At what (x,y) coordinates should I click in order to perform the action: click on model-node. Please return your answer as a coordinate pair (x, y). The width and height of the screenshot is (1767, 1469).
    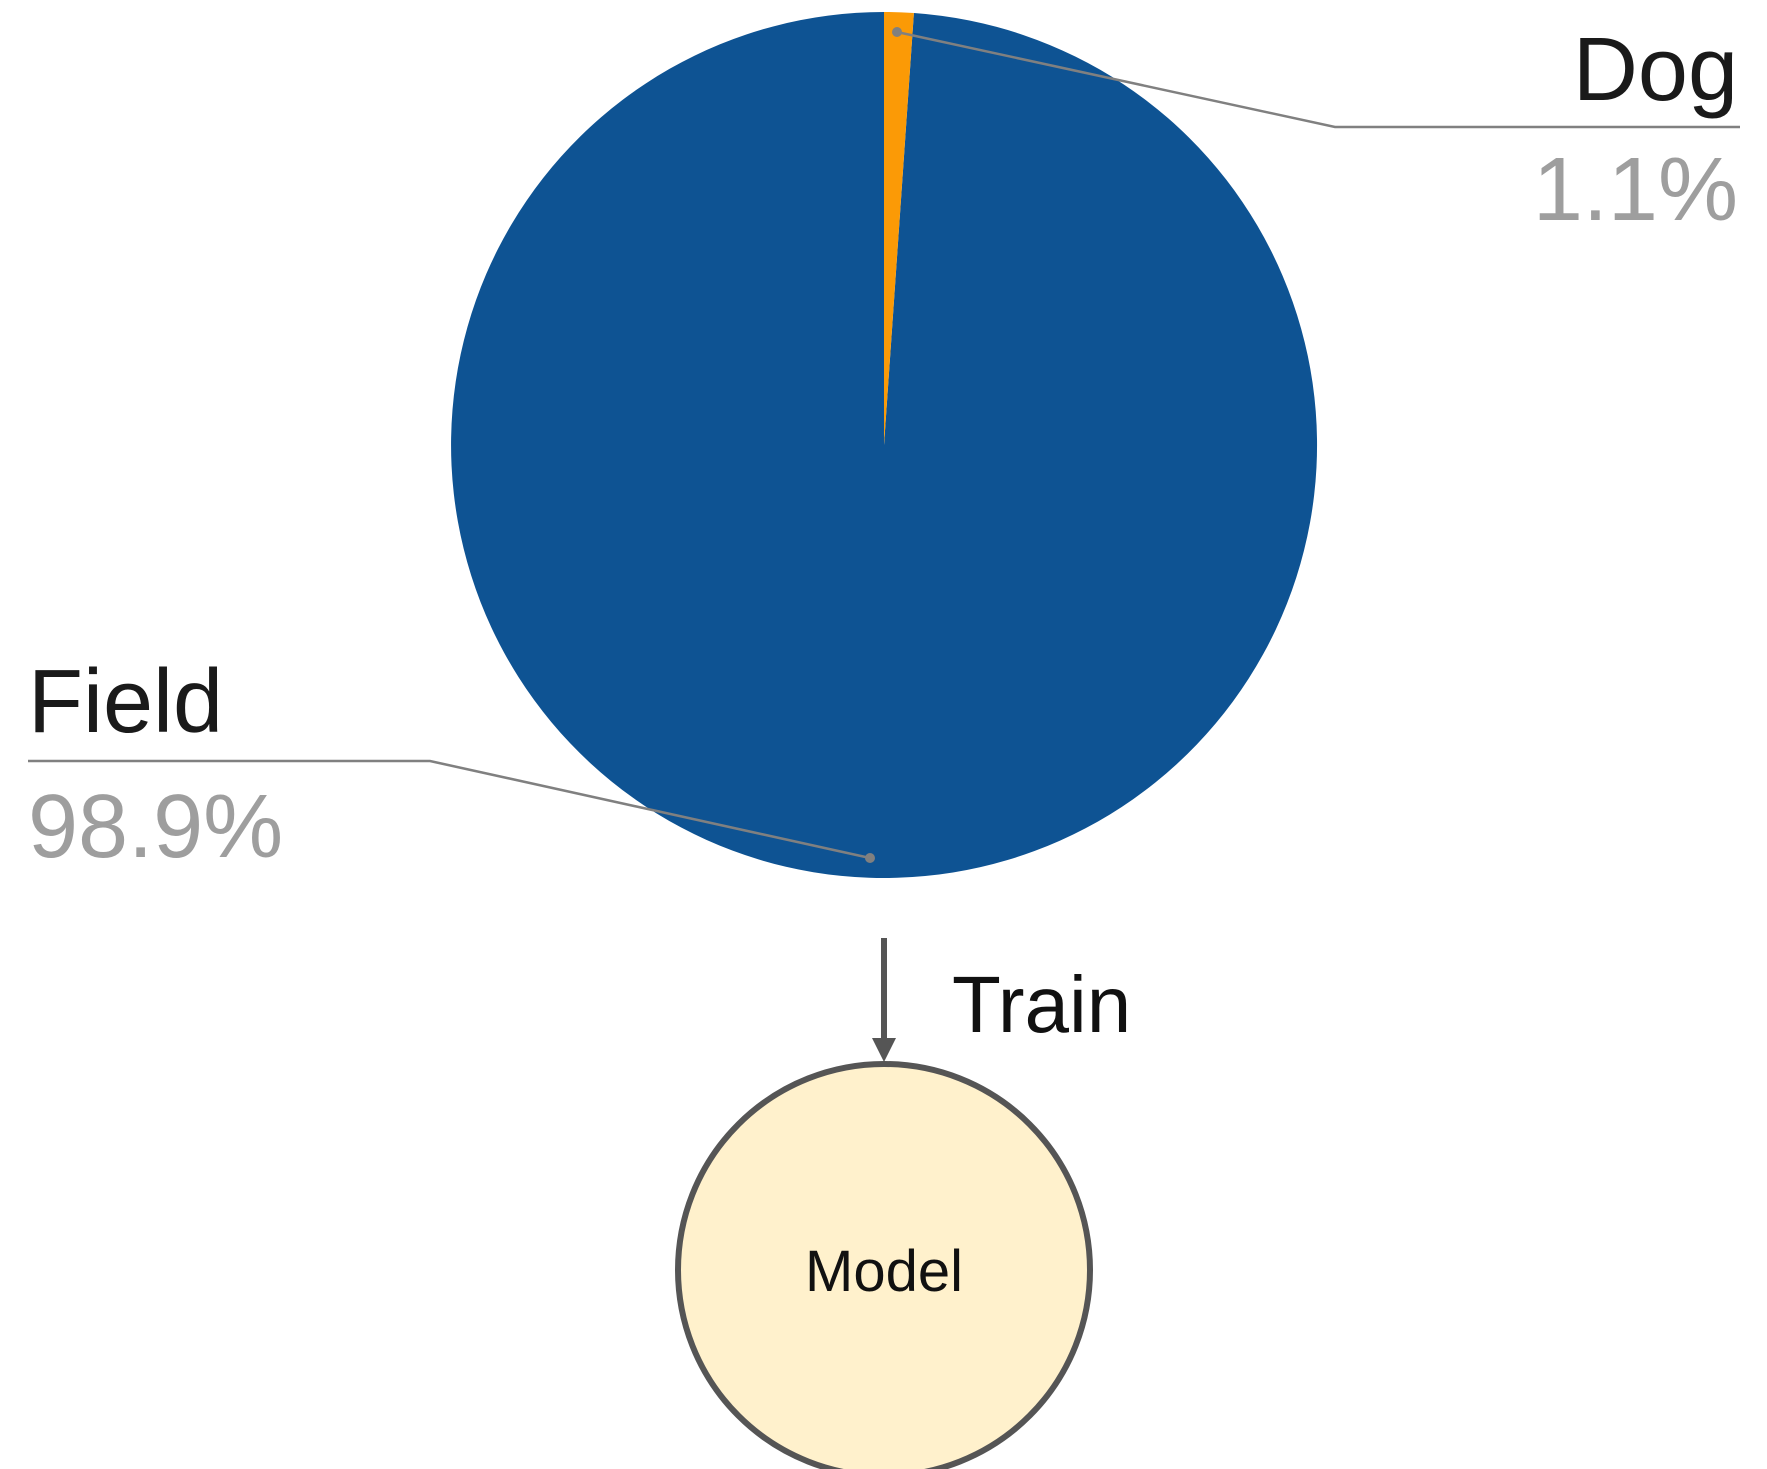
    Looking at the image, I should click on (884, 1265).